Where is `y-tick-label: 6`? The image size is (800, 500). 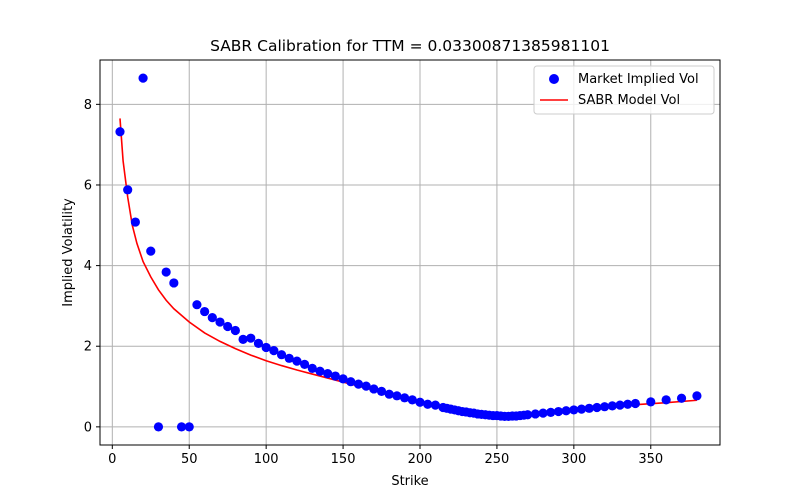
y-tick-label: 6 is located at coordinates (88, 185).